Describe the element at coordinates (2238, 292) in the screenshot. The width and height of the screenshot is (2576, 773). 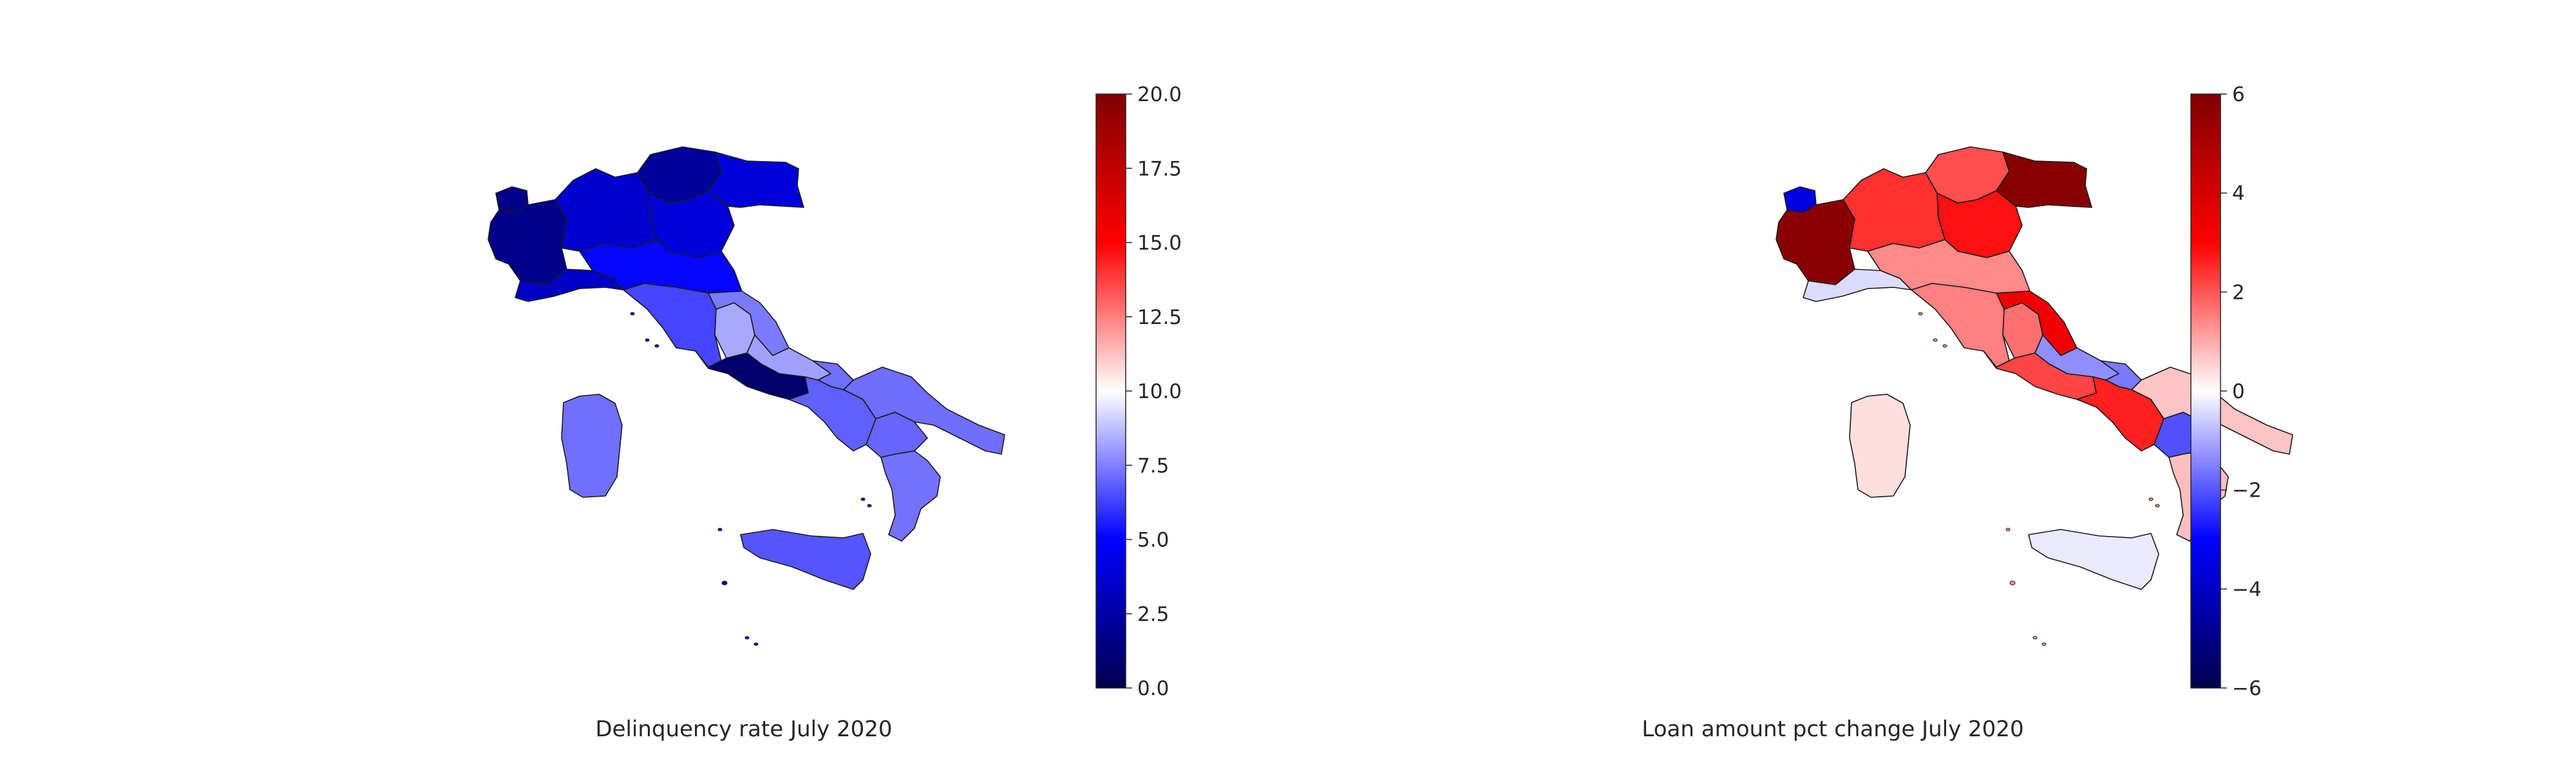
I see `colorbar-tick-label: 2` at that location.